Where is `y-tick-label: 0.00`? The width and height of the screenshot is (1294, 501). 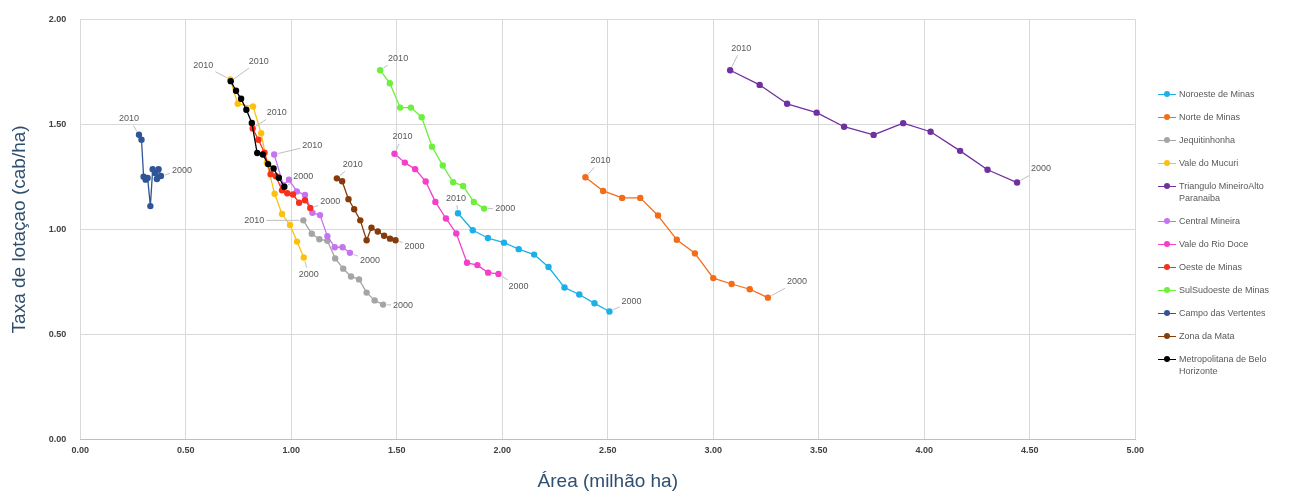
y-tick-label: 0.00 is located at coordinates (57, 438).